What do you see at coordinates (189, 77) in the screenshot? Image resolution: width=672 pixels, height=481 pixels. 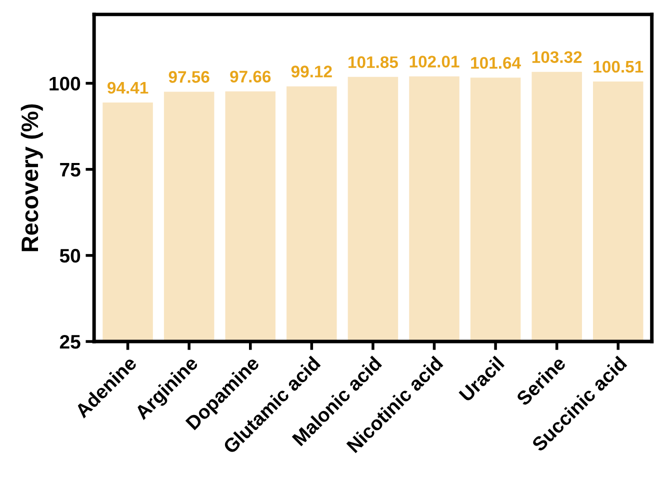 I see `data-label: 97.56` at bounding box center [189, 77].